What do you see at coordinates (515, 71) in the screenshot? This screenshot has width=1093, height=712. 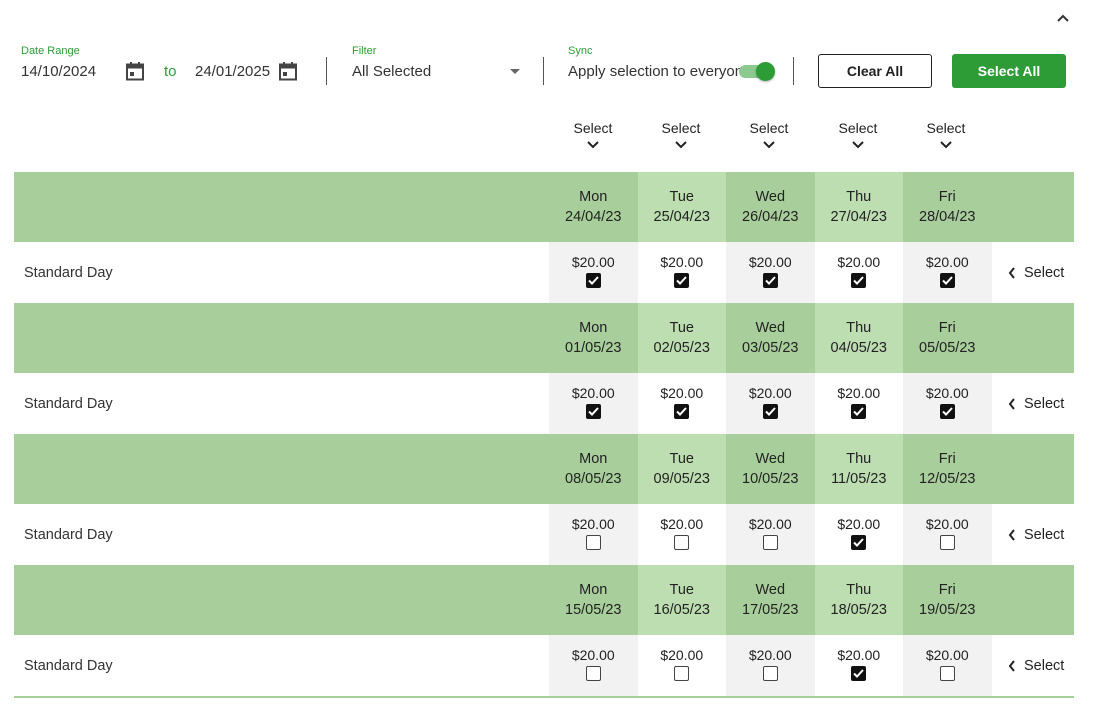 I see `dropdown-arrow-icon` at bounding box center [515, 71].